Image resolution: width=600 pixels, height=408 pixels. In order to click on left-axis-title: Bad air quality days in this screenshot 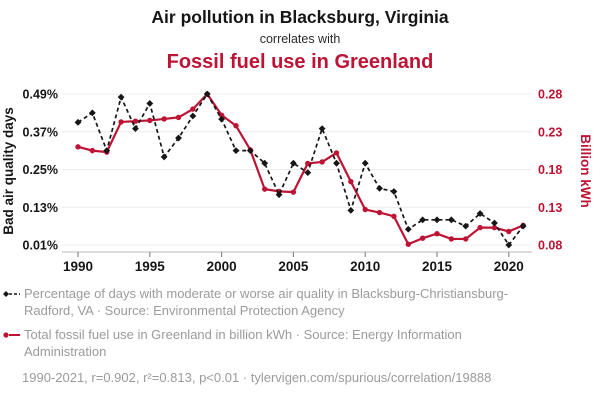, I will do `click(8, 171)`.